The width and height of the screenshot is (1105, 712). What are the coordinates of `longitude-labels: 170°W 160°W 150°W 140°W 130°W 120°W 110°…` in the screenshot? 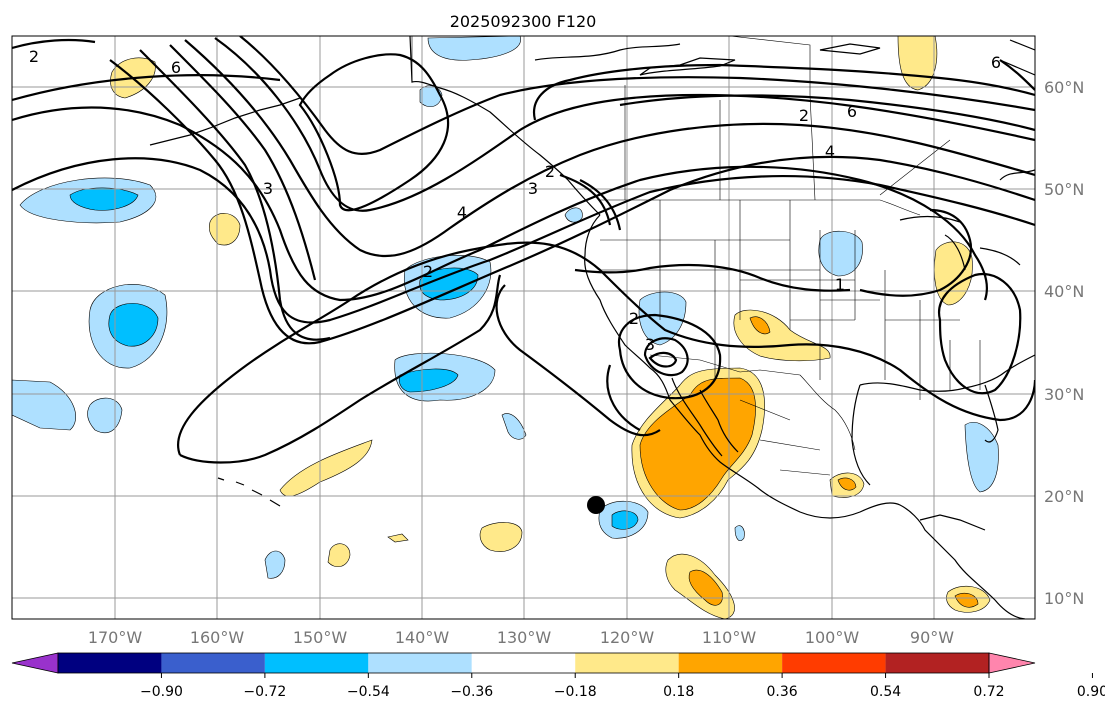 It's located at (521, 637).